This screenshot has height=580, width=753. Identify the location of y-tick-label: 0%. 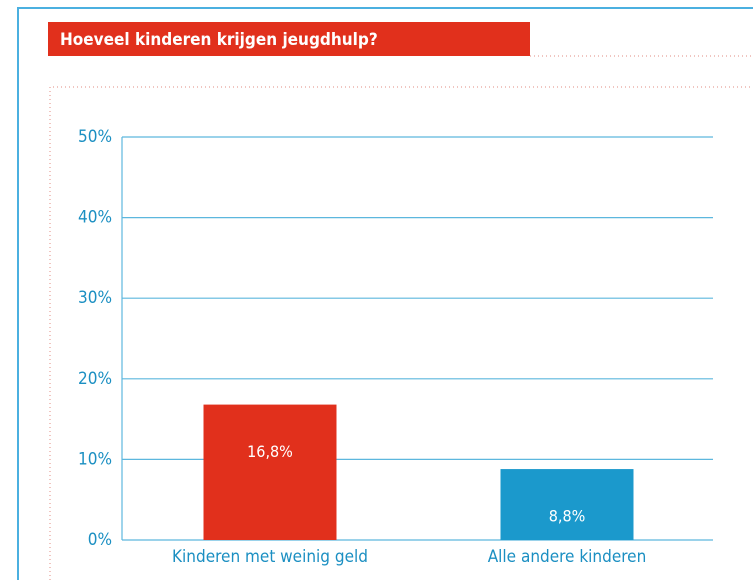
(100, 540).